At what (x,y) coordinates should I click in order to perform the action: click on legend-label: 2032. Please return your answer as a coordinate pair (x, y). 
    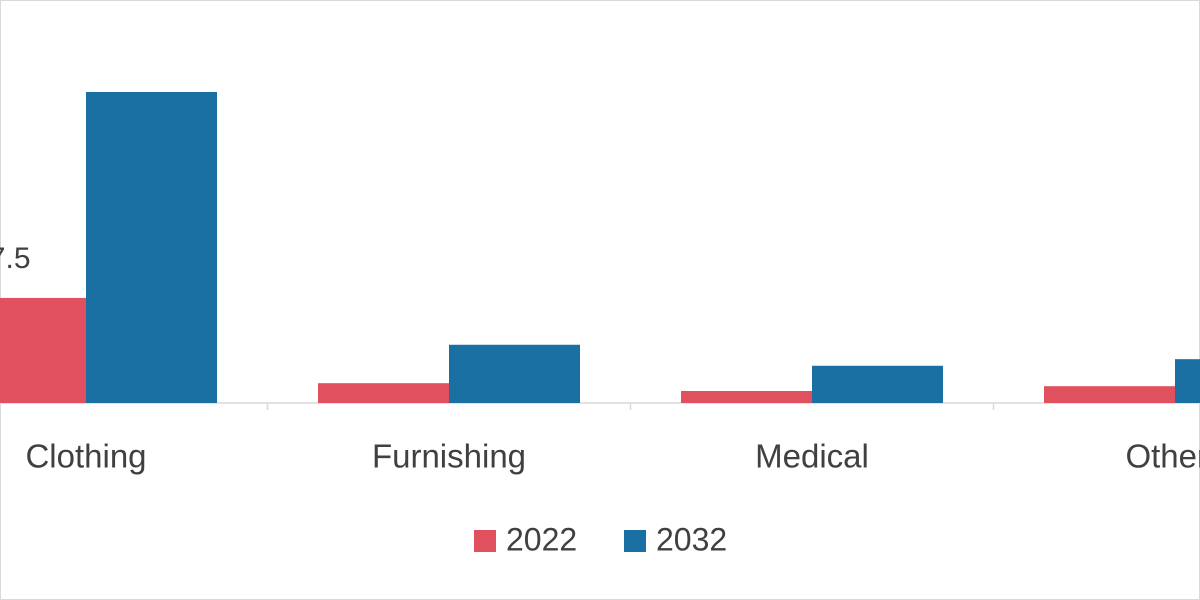
    Looking at the image, I should click on (691, 539).